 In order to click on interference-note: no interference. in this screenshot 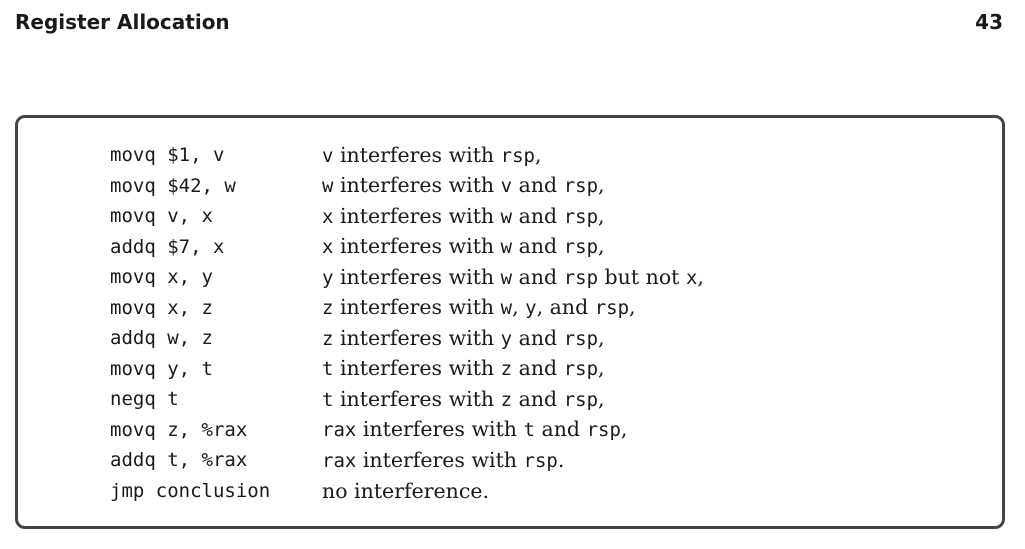, I will do `click(405, 491)`.